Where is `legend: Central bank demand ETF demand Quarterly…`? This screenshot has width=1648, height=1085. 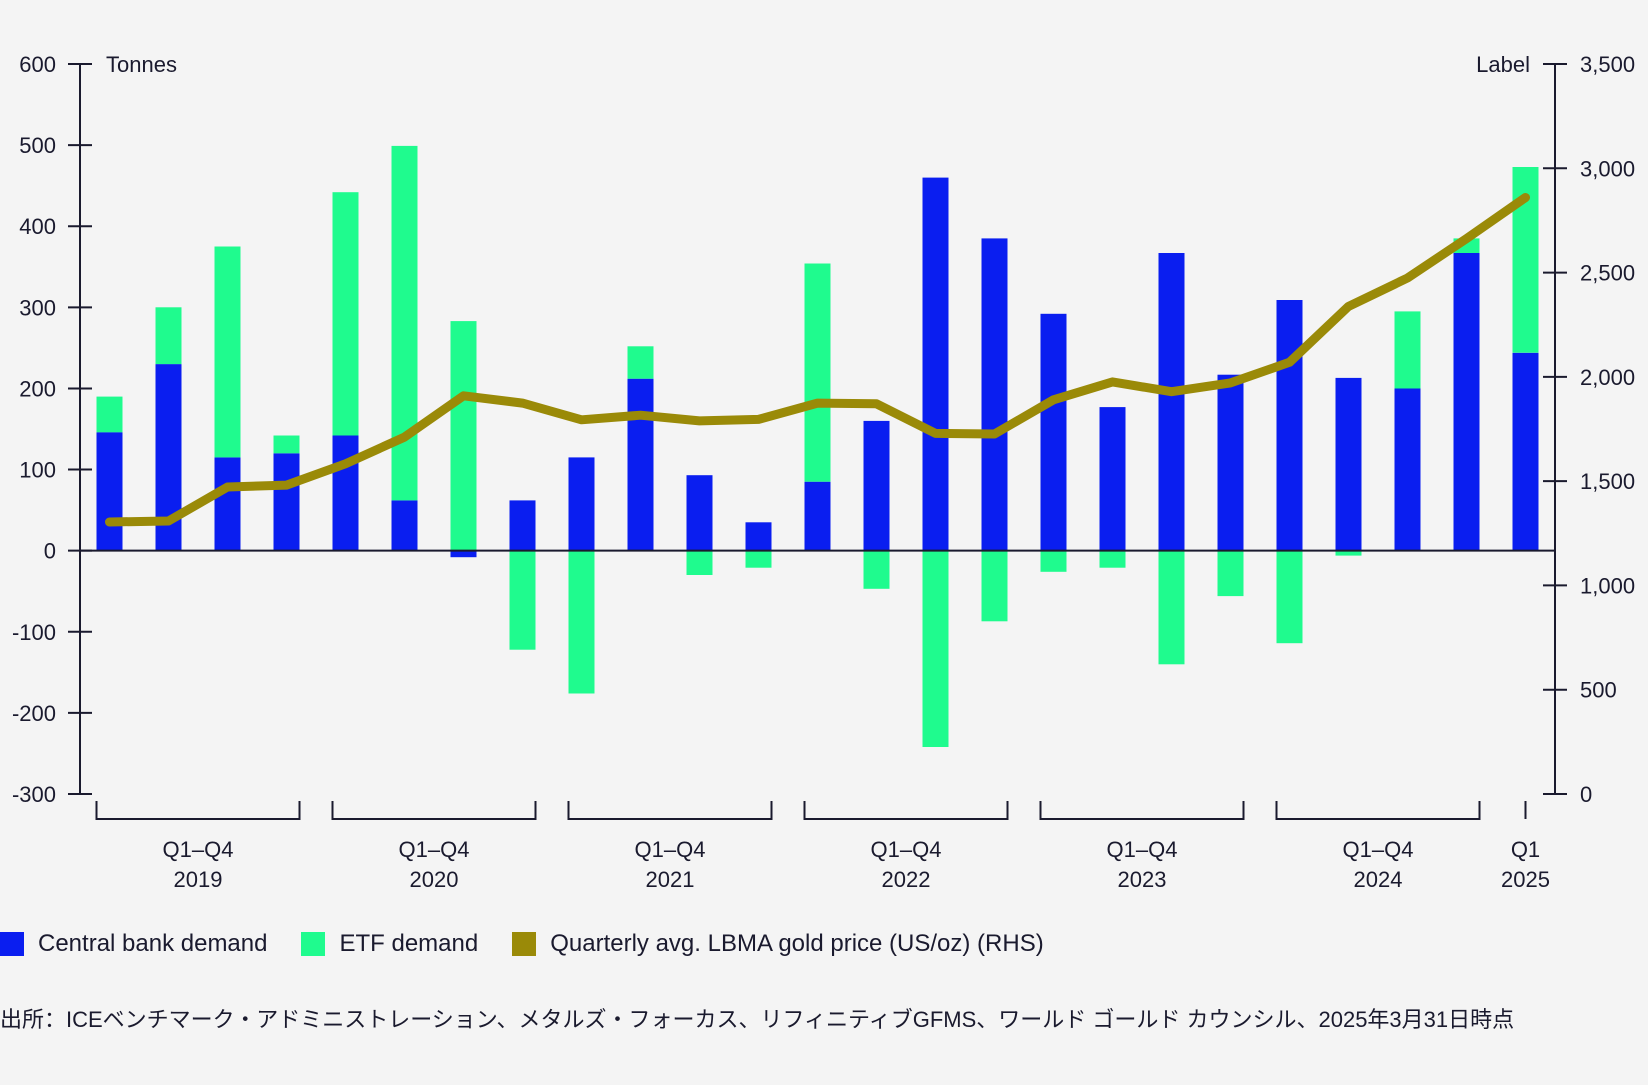
legend: Central bank demand ETF demand Quarterly… is located at coordinates (522, 944).